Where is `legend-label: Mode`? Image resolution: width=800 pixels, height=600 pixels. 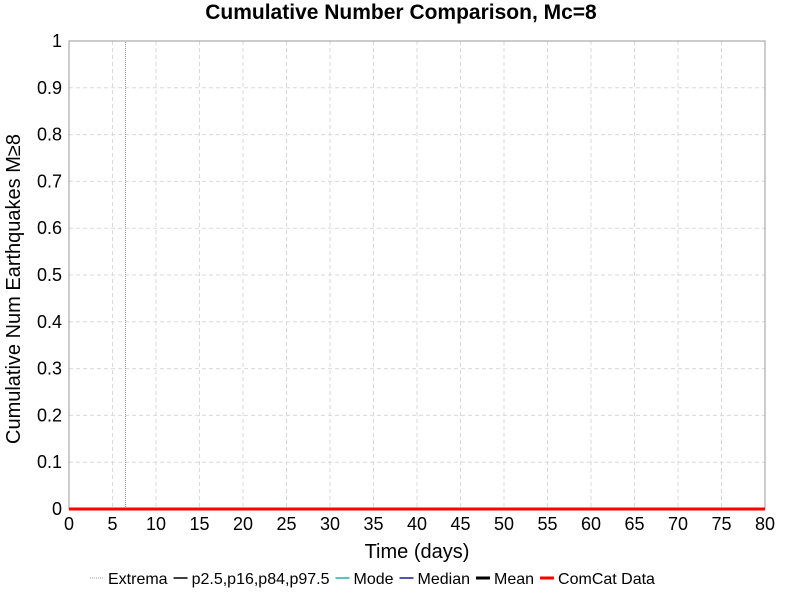
legend-label: Mode is located at coordinates (373, 579).